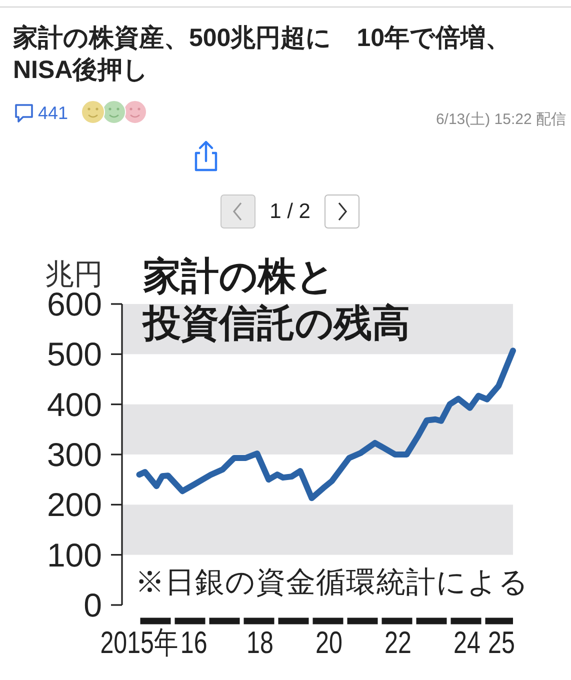 This screenshot has height=680, width=571. Describe the element at coordinates (501, 642) in the screenshot. I see `x-tick-label: 25` at that location.